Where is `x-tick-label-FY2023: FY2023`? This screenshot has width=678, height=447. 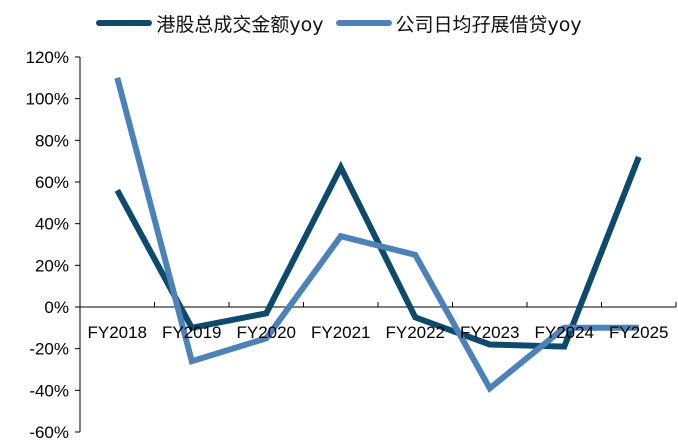
x-tick-label-FY2023: FY2023 is located at coordinates (490, 332).